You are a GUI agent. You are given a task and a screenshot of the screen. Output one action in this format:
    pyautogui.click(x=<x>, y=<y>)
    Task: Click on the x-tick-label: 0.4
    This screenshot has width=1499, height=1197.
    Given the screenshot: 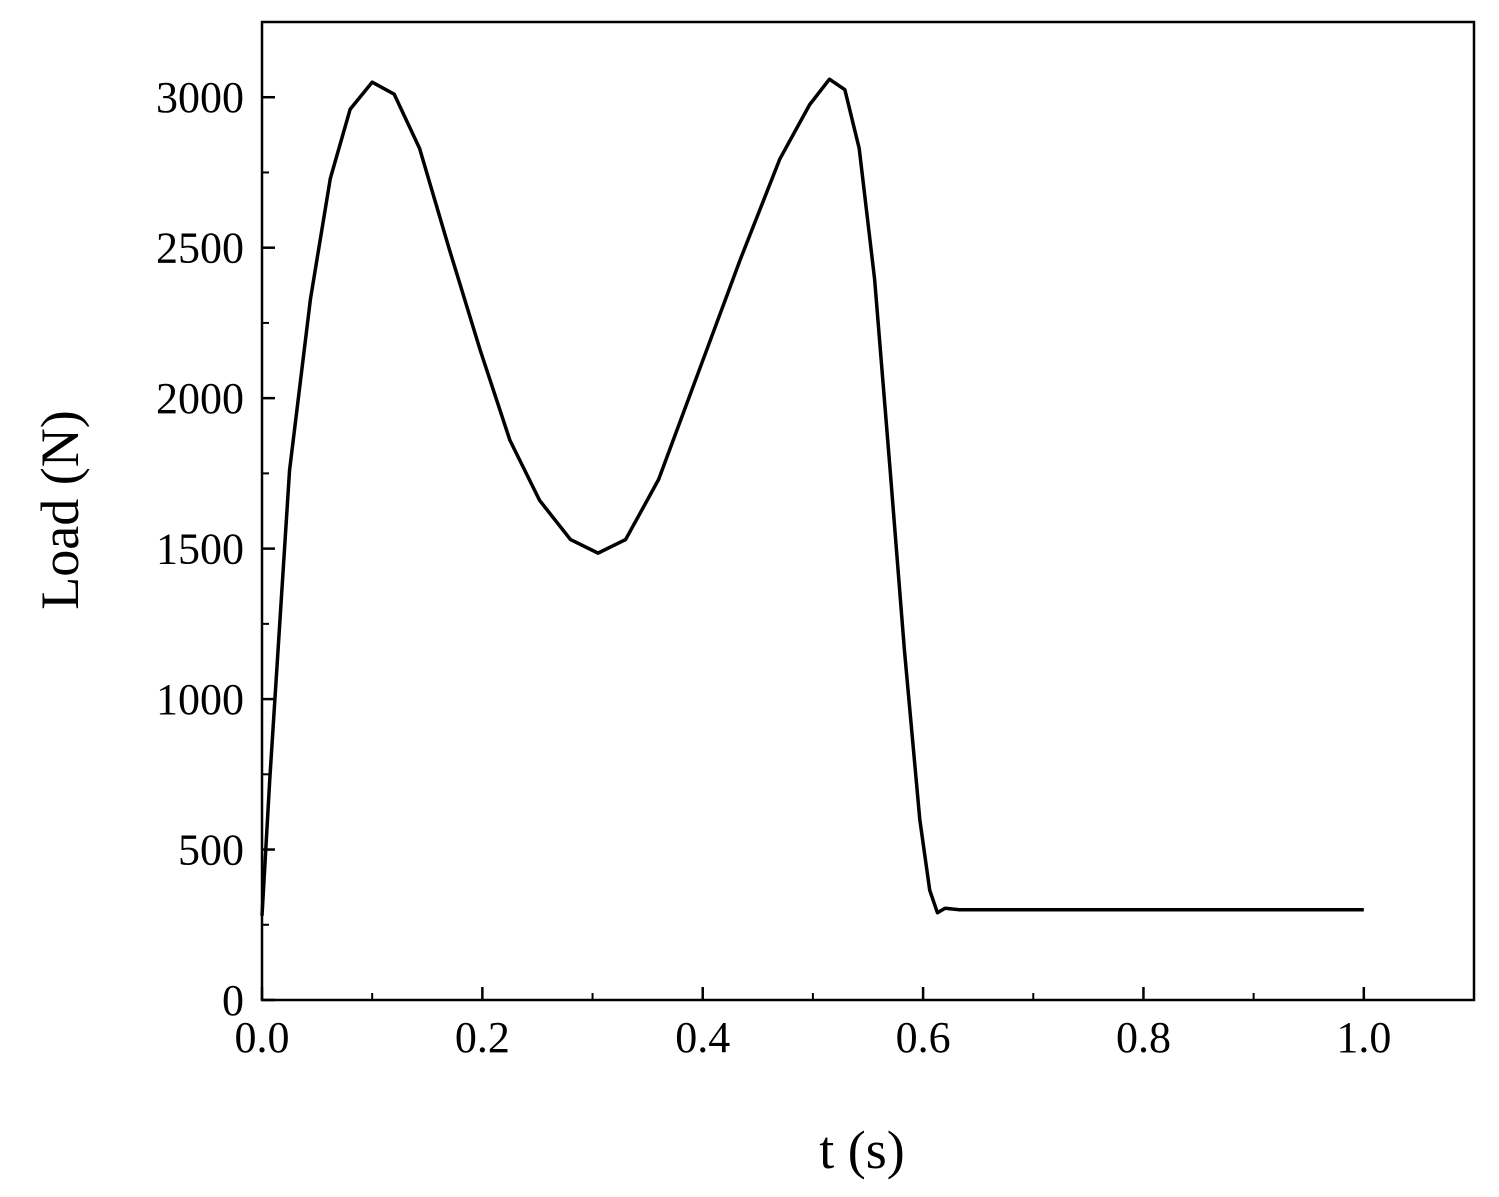 What is the action you would take?
    pyautogui.click(x=702, y=1037)
    